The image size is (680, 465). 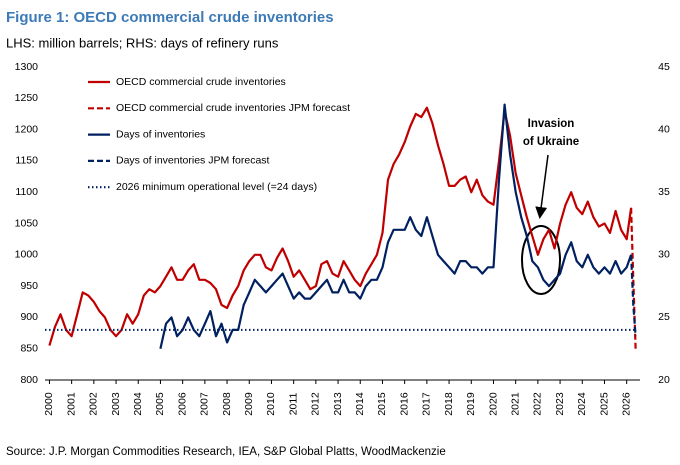 I want to click on x-tick-label: 2022, so click(x=538, y=404).